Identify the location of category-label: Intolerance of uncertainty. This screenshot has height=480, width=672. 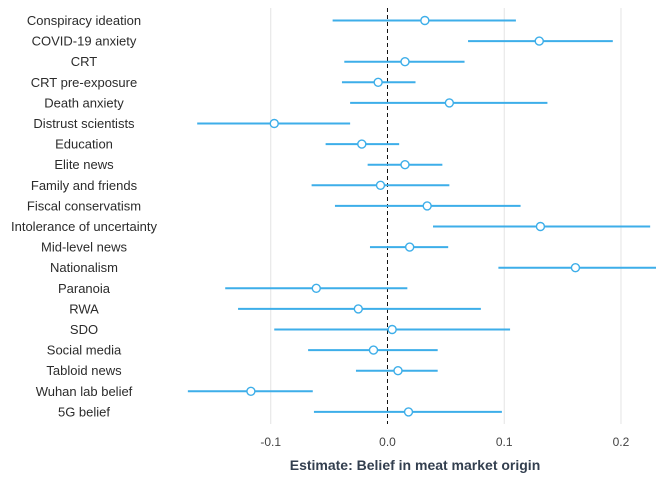
(84, 226).